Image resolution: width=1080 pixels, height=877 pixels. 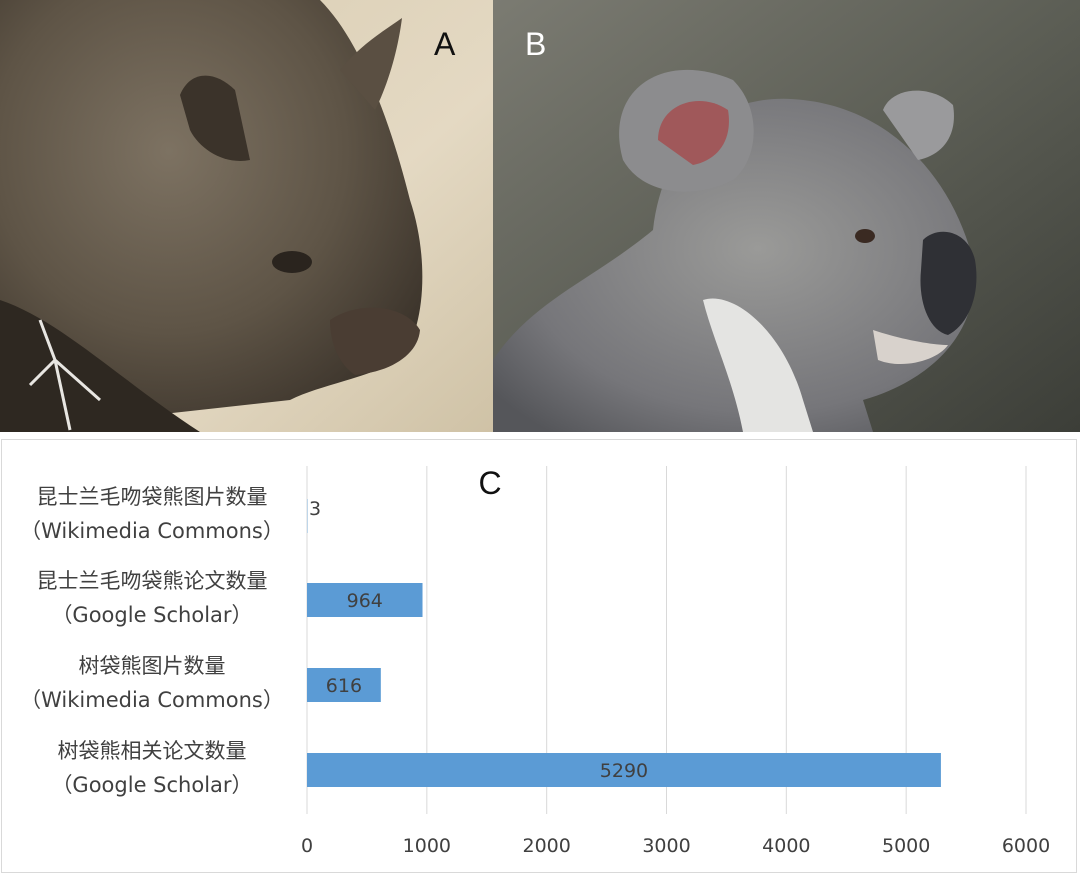 I want to click on x-tick-label: 6000, so click(x=1026, y=846).